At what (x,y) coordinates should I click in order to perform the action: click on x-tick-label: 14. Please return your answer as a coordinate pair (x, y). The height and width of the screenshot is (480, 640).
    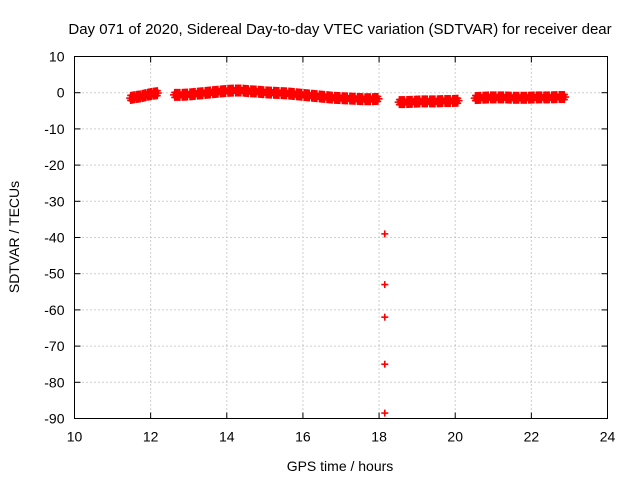
    Looking at the image, I should click on (227, 437).